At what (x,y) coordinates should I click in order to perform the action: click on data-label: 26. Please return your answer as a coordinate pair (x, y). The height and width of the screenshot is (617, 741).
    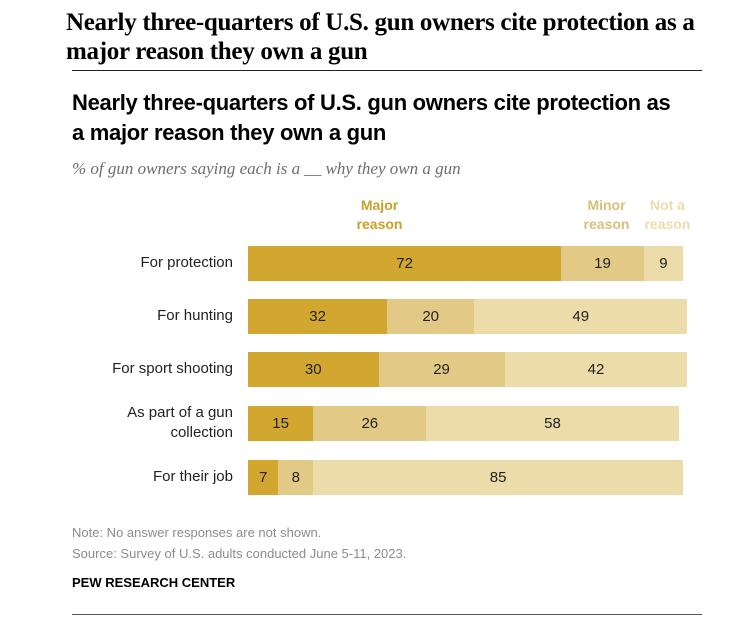
    Looking at the image, I should click on (370, 423).